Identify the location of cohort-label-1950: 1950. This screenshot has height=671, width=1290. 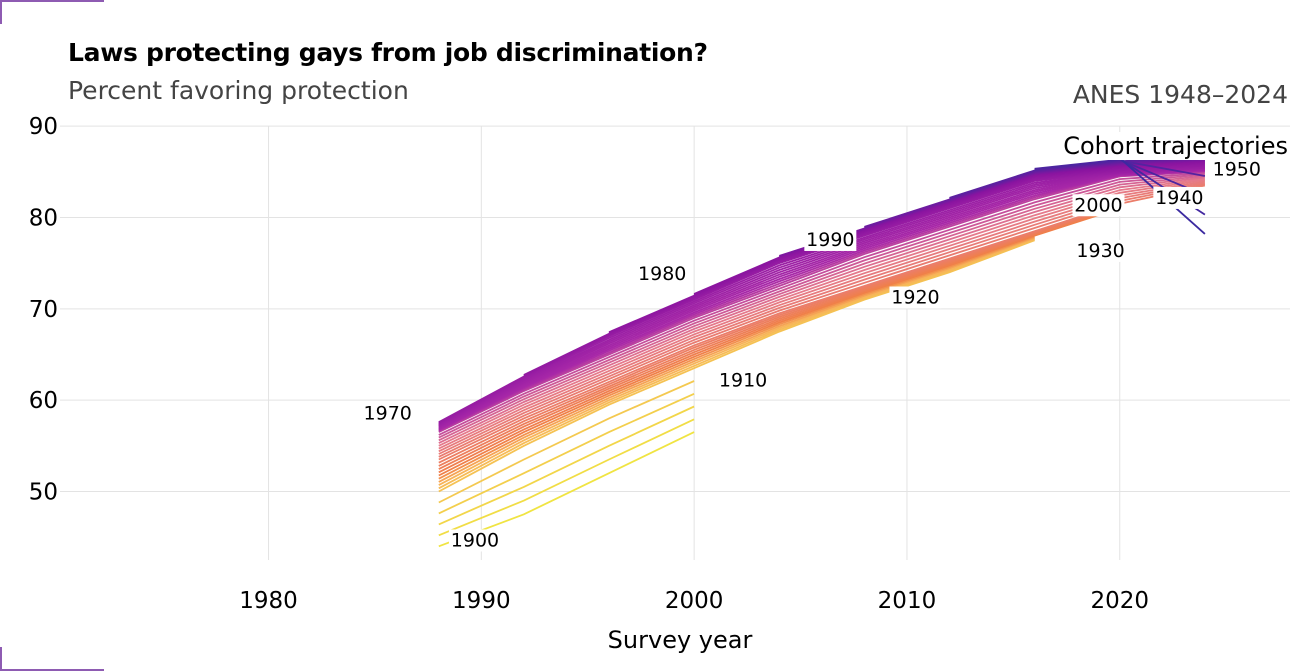
(1237, 170).